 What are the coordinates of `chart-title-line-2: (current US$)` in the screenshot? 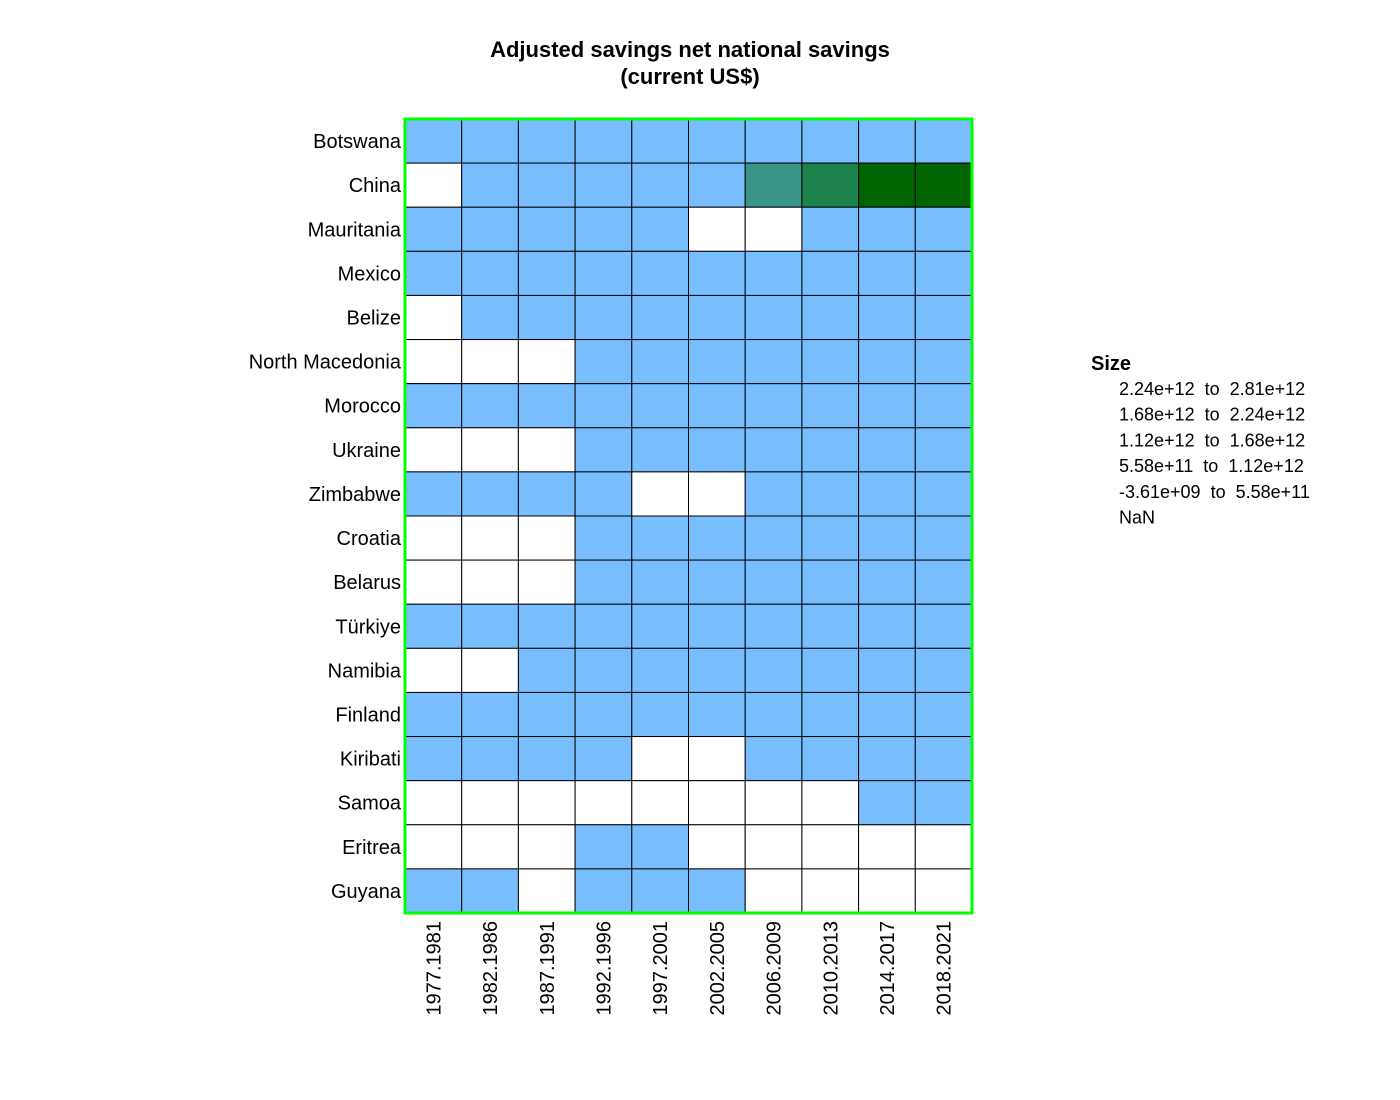 It's located at (689, 76).